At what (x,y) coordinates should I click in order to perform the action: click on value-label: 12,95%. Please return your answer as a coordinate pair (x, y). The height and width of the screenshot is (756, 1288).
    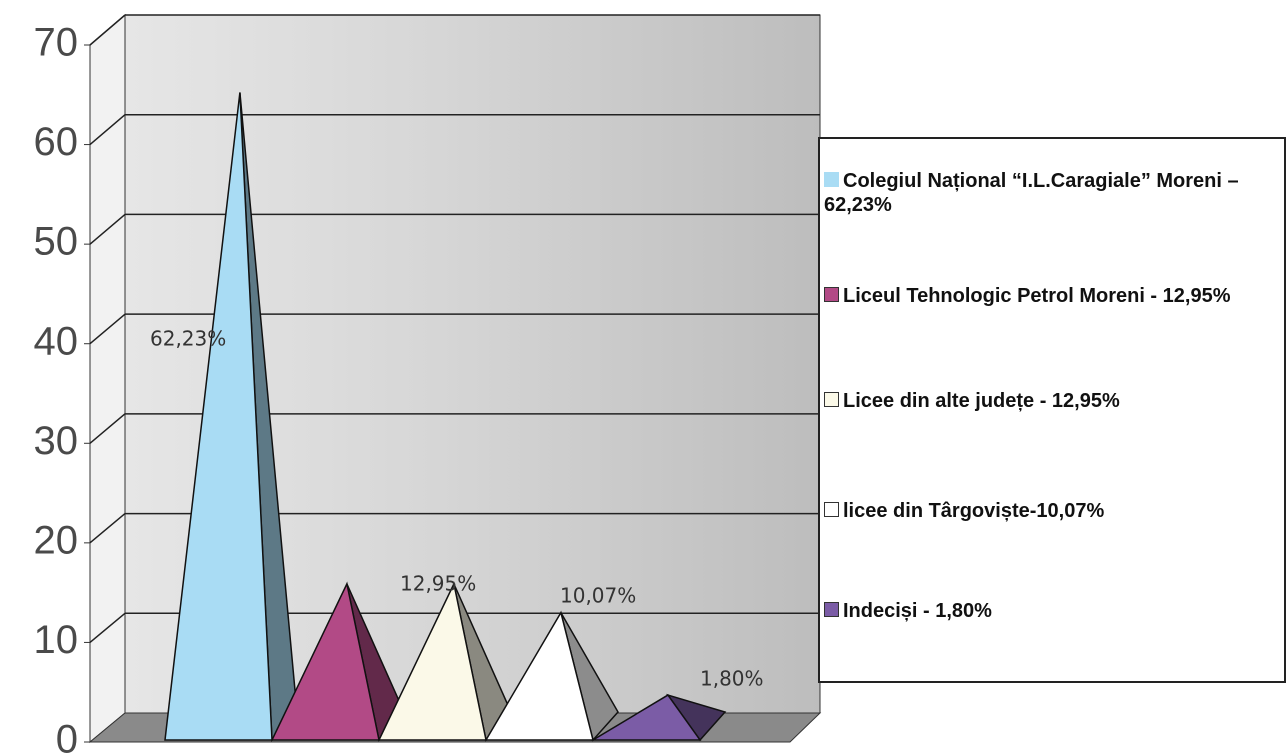
    Looking at the image, I should click on (438, 584).